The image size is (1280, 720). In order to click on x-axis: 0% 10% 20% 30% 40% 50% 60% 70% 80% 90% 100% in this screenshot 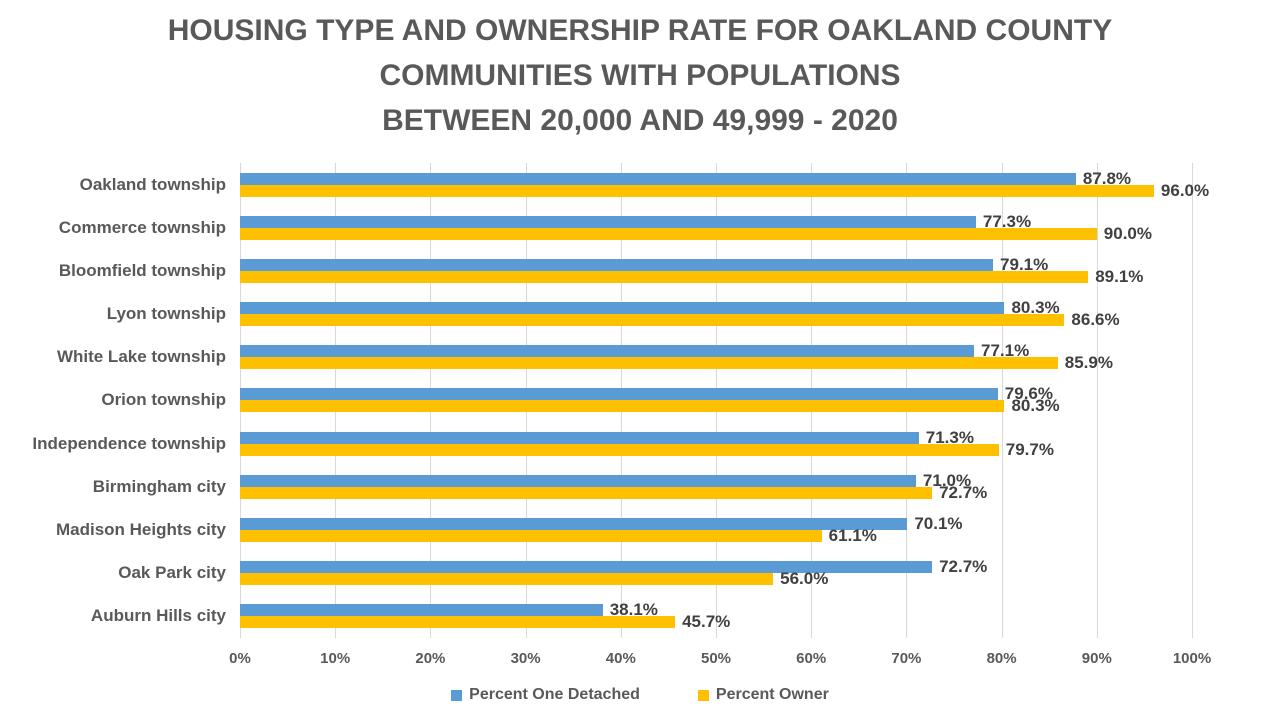, I will do `click(720, 660)`.